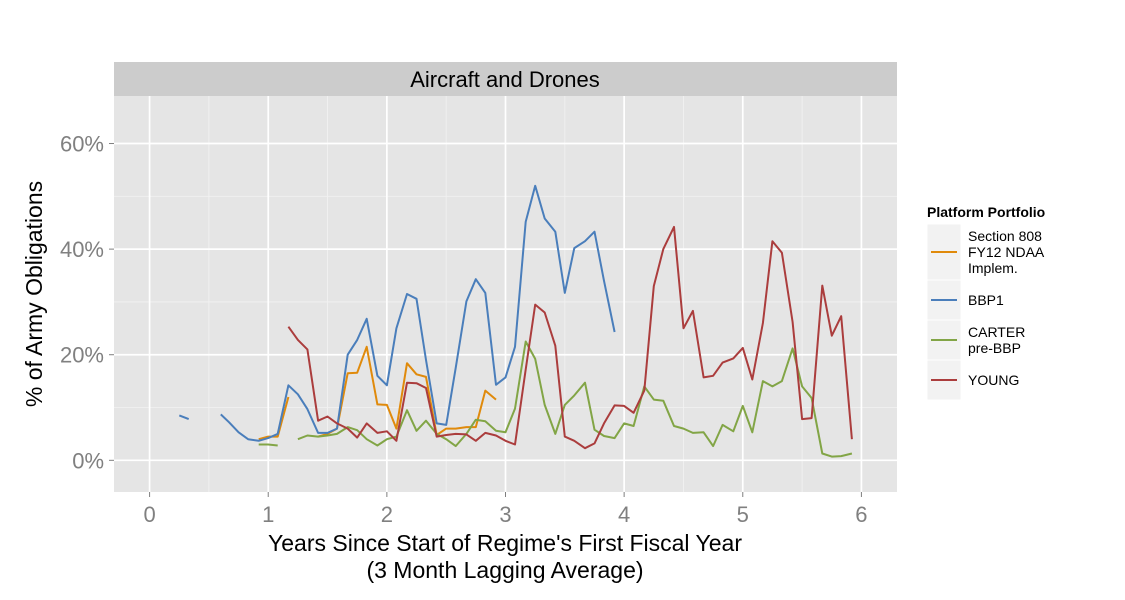  I want to click on x-tick-label: 1, so click(268, 514).